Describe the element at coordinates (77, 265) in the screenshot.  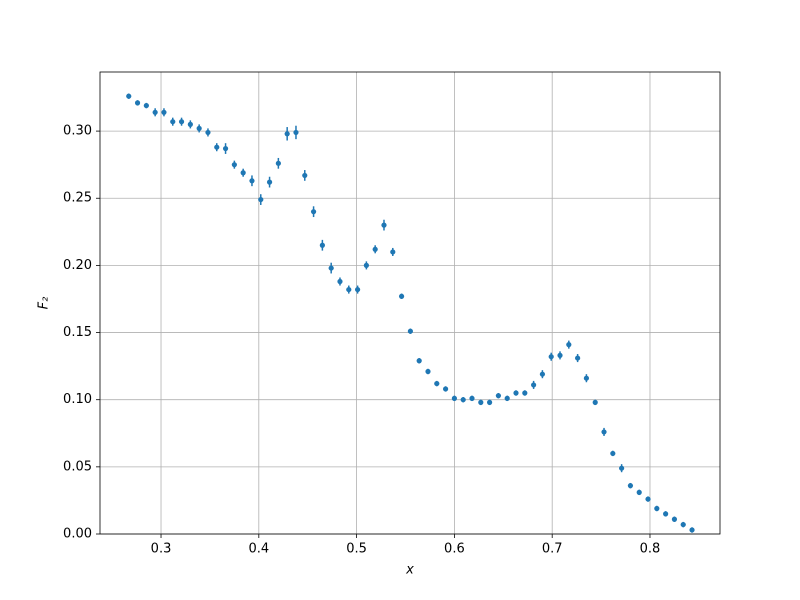
I see `y-tick-label: 0.20` at that location.